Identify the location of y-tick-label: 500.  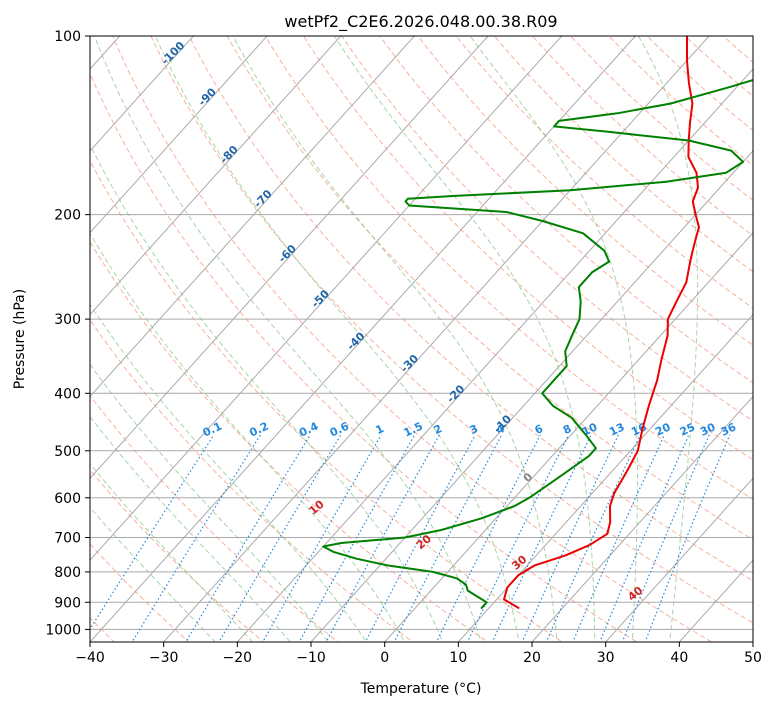
(67, 452).